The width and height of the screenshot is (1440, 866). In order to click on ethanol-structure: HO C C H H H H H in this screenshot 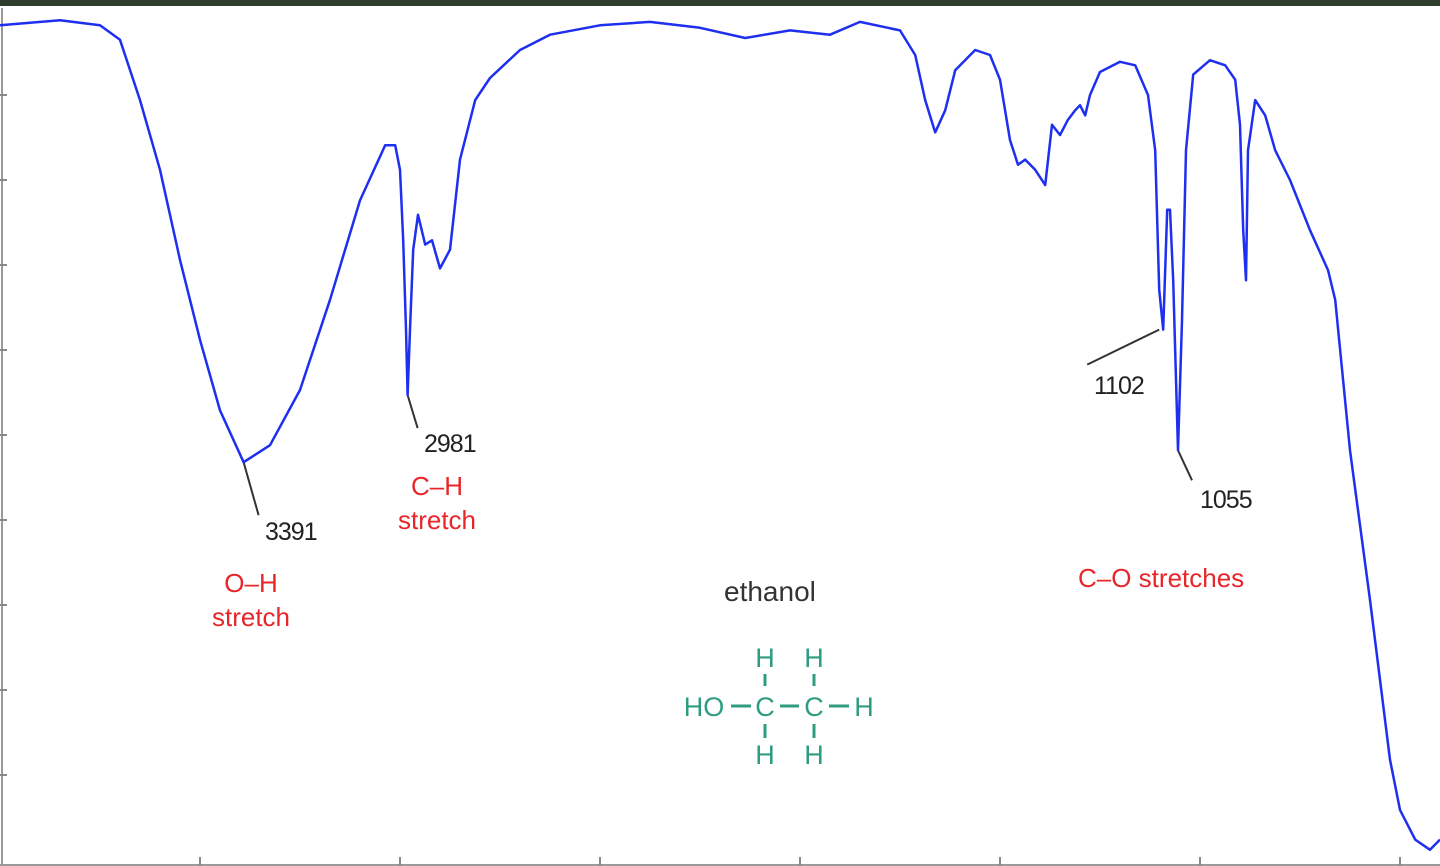, I will do `click(779, 706)`.